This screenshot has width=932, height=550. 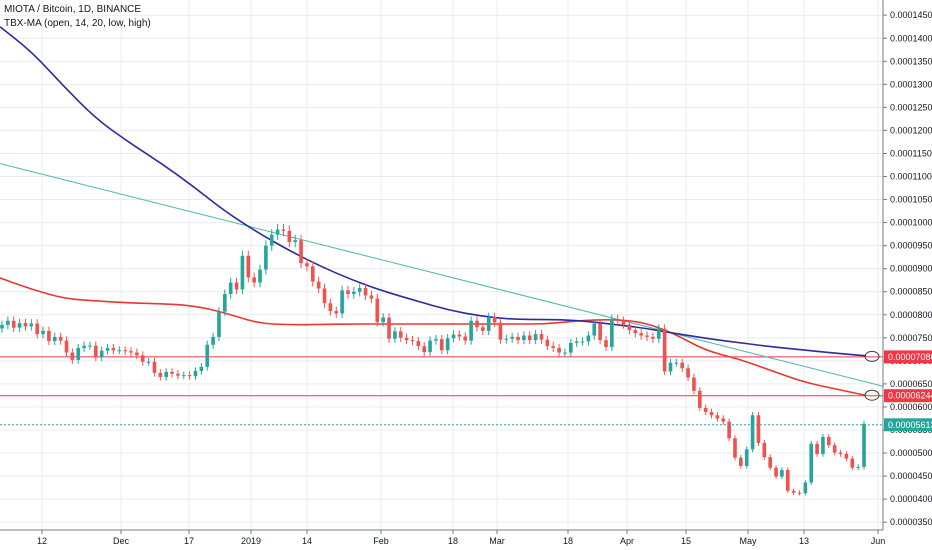 What do you see at coordinates (121, 541) in the screenshot?
I see `time-tick-label: Dec` at bounding box center [121, 541].